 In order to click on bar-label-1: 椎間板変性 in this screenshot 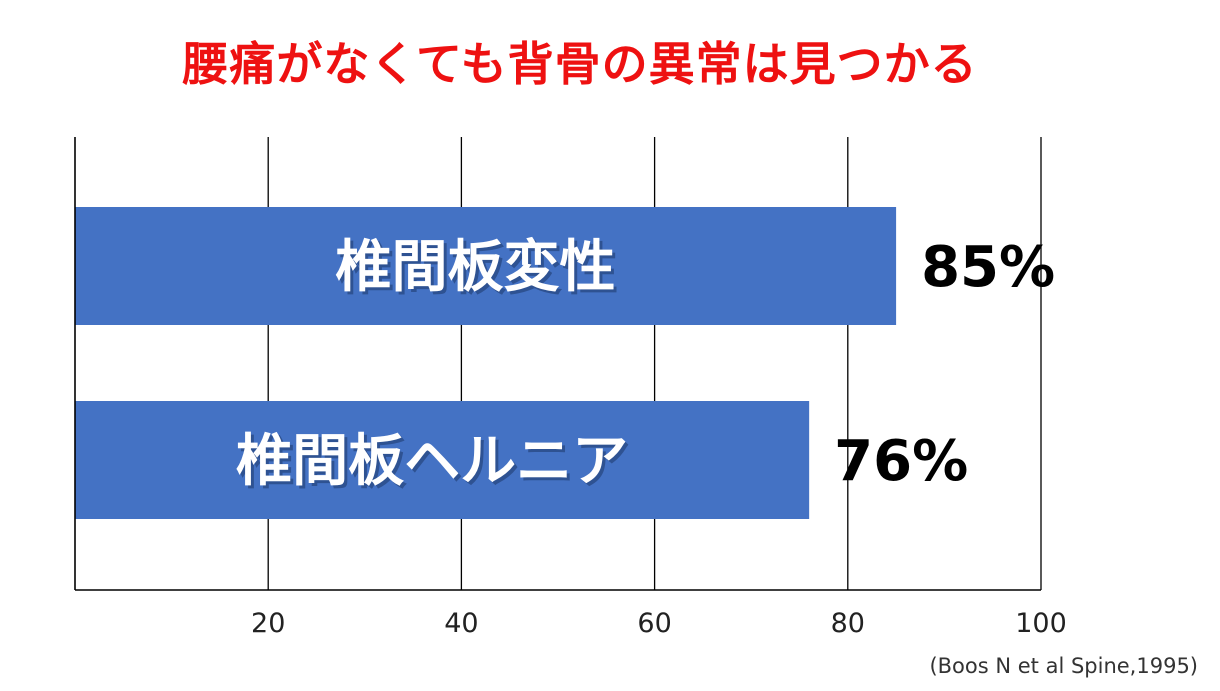, I will do `click(476, 267)`.